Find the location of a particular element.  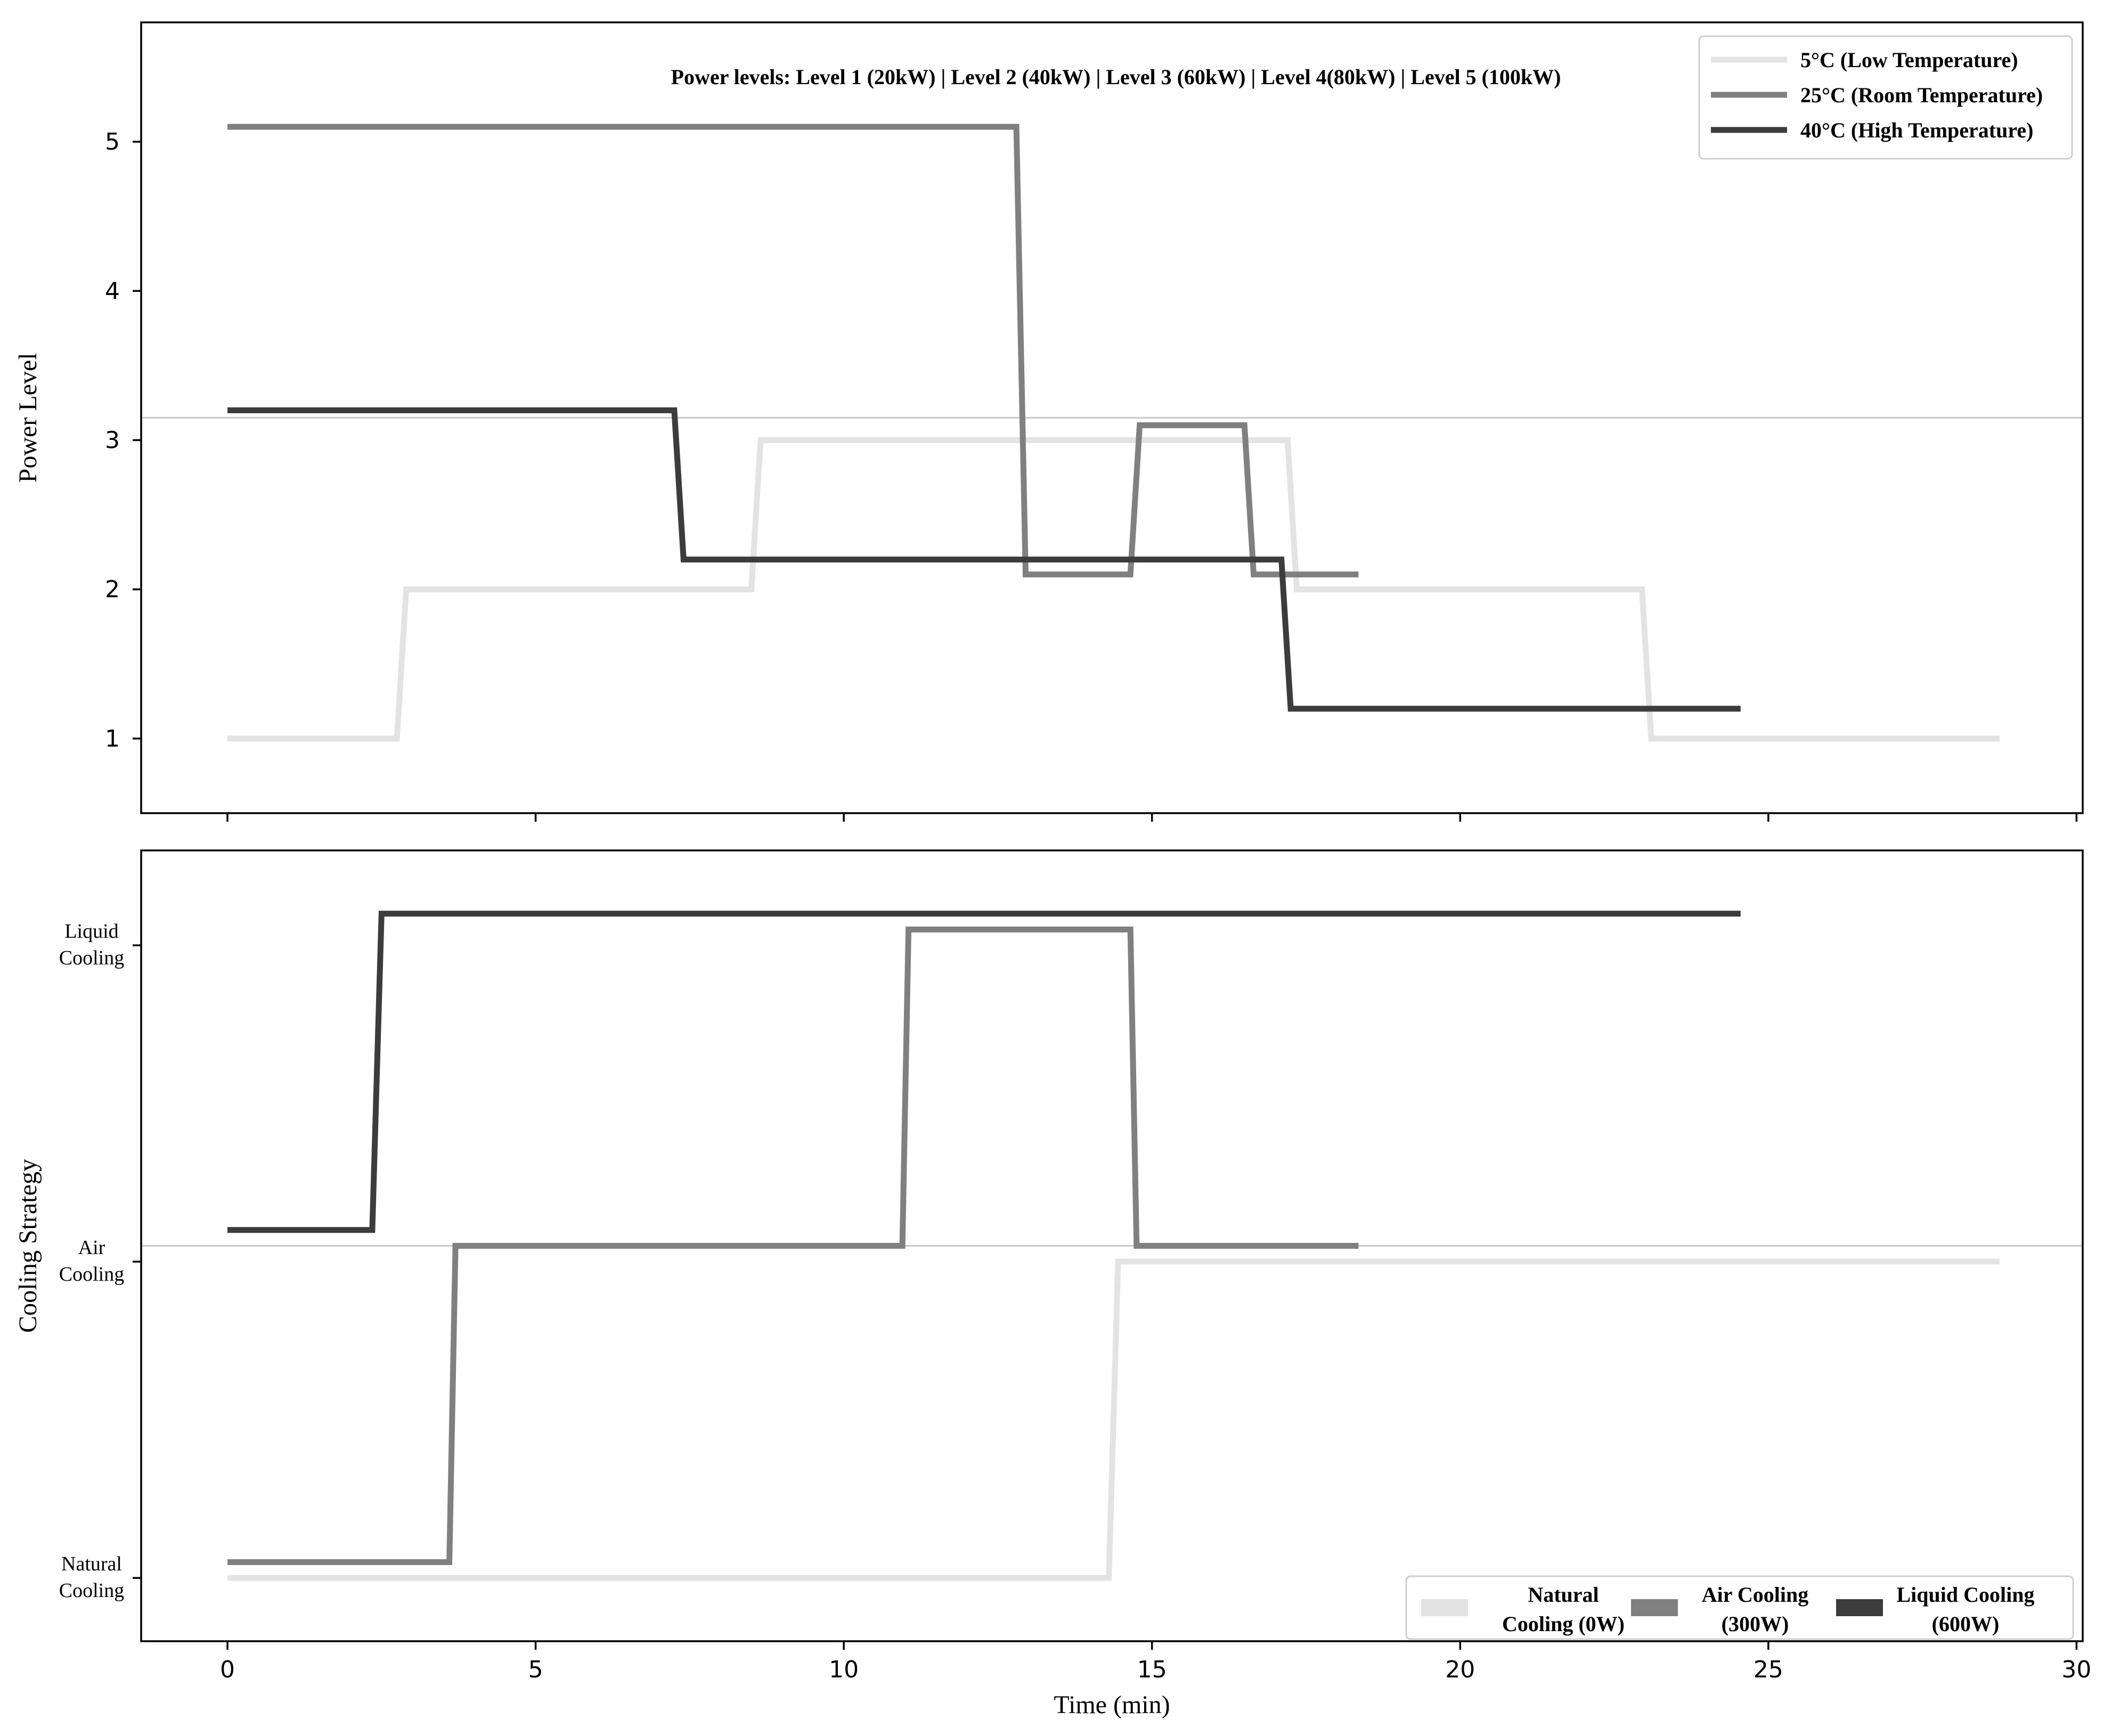

power-y-ticks: 1 2 3 4 5 is located at coordinates (123, 440).